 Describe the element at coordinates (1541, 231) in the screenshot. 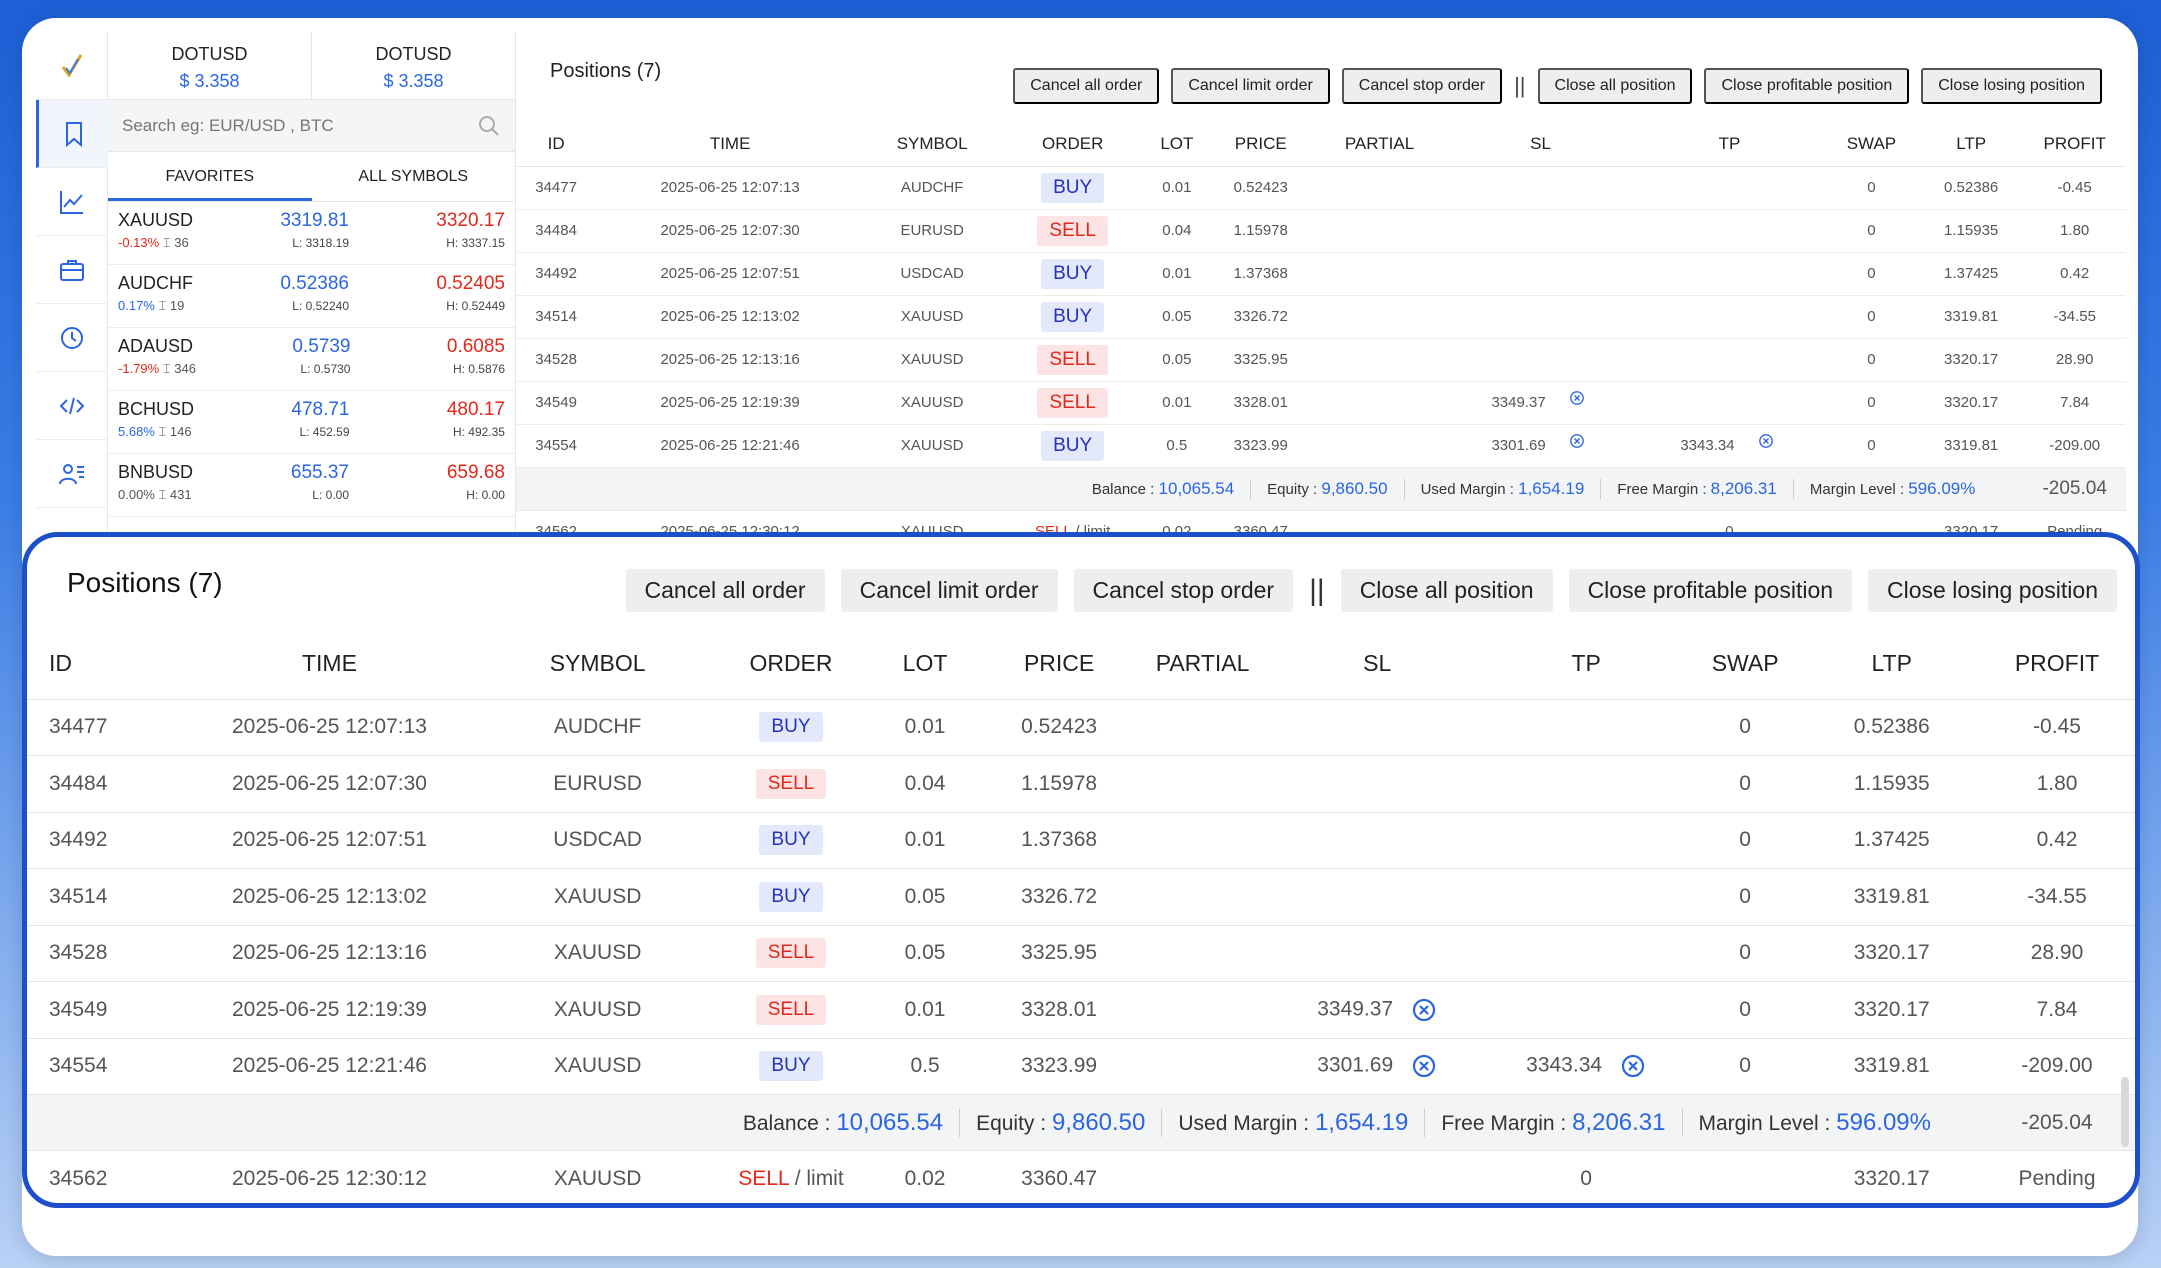

I see `position-sl` at that location.